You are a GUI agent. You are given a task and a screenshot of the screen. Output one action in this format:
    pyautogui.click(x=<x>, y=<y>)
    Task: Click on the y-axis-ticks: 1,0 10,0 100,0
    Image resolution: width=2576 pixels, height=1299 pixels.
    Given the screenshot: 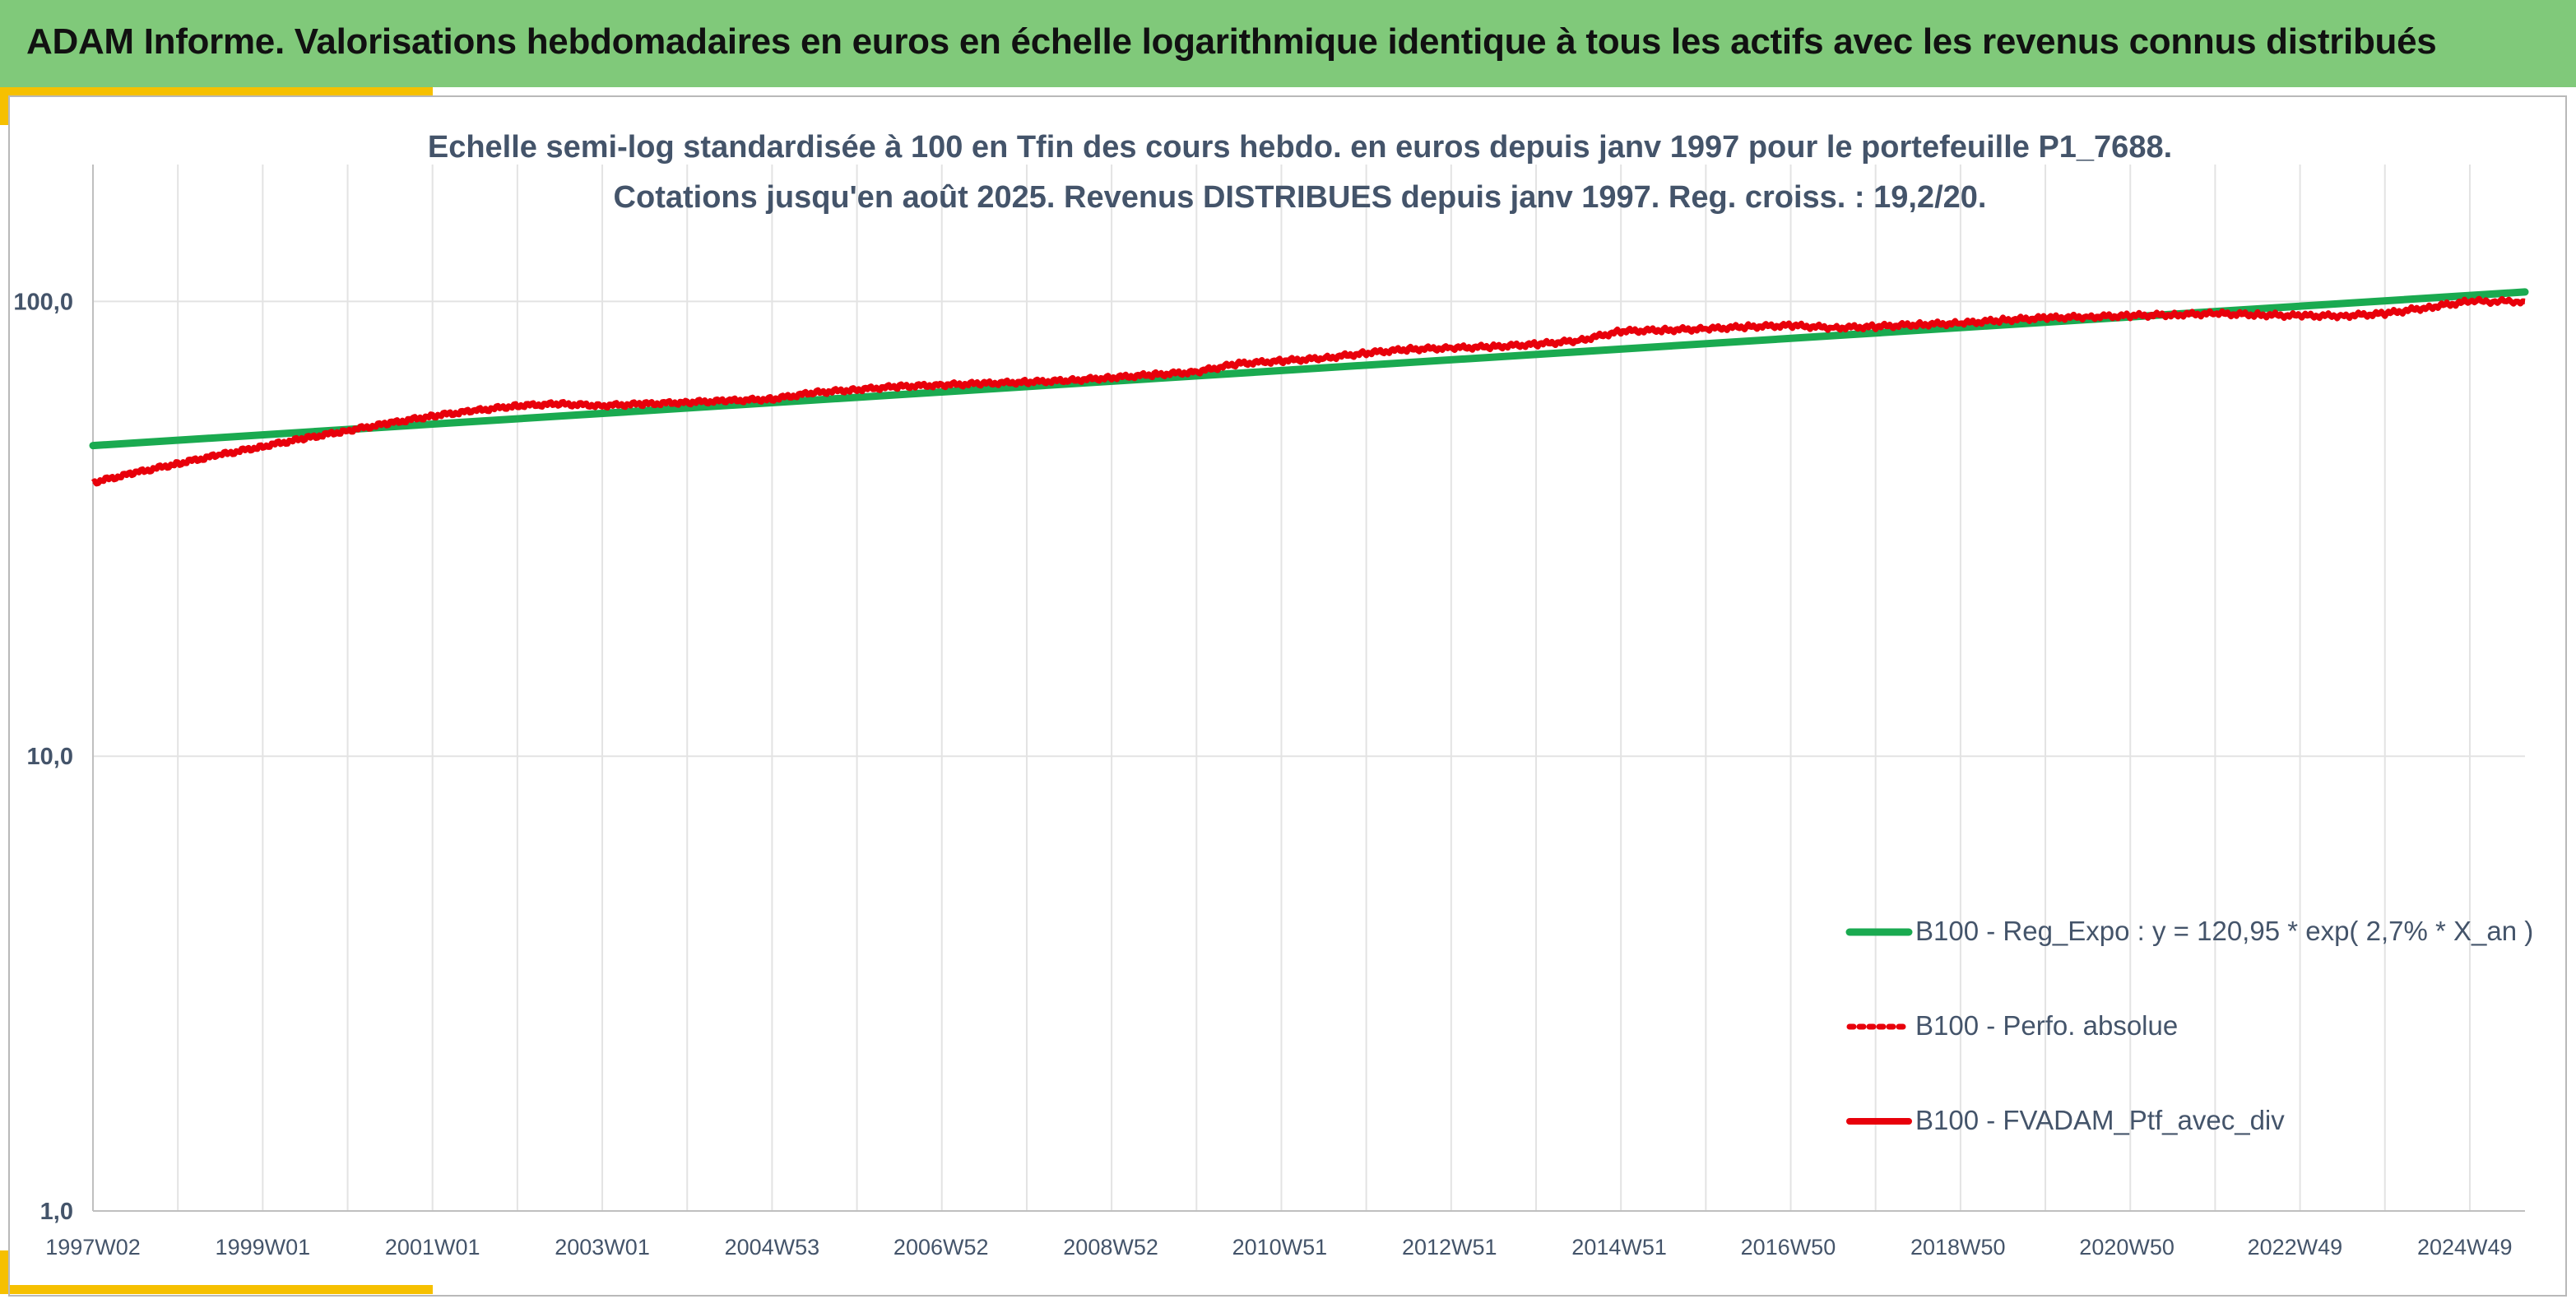 What is the action you would take?
    pyautogui.click(x=43, y=757)
    